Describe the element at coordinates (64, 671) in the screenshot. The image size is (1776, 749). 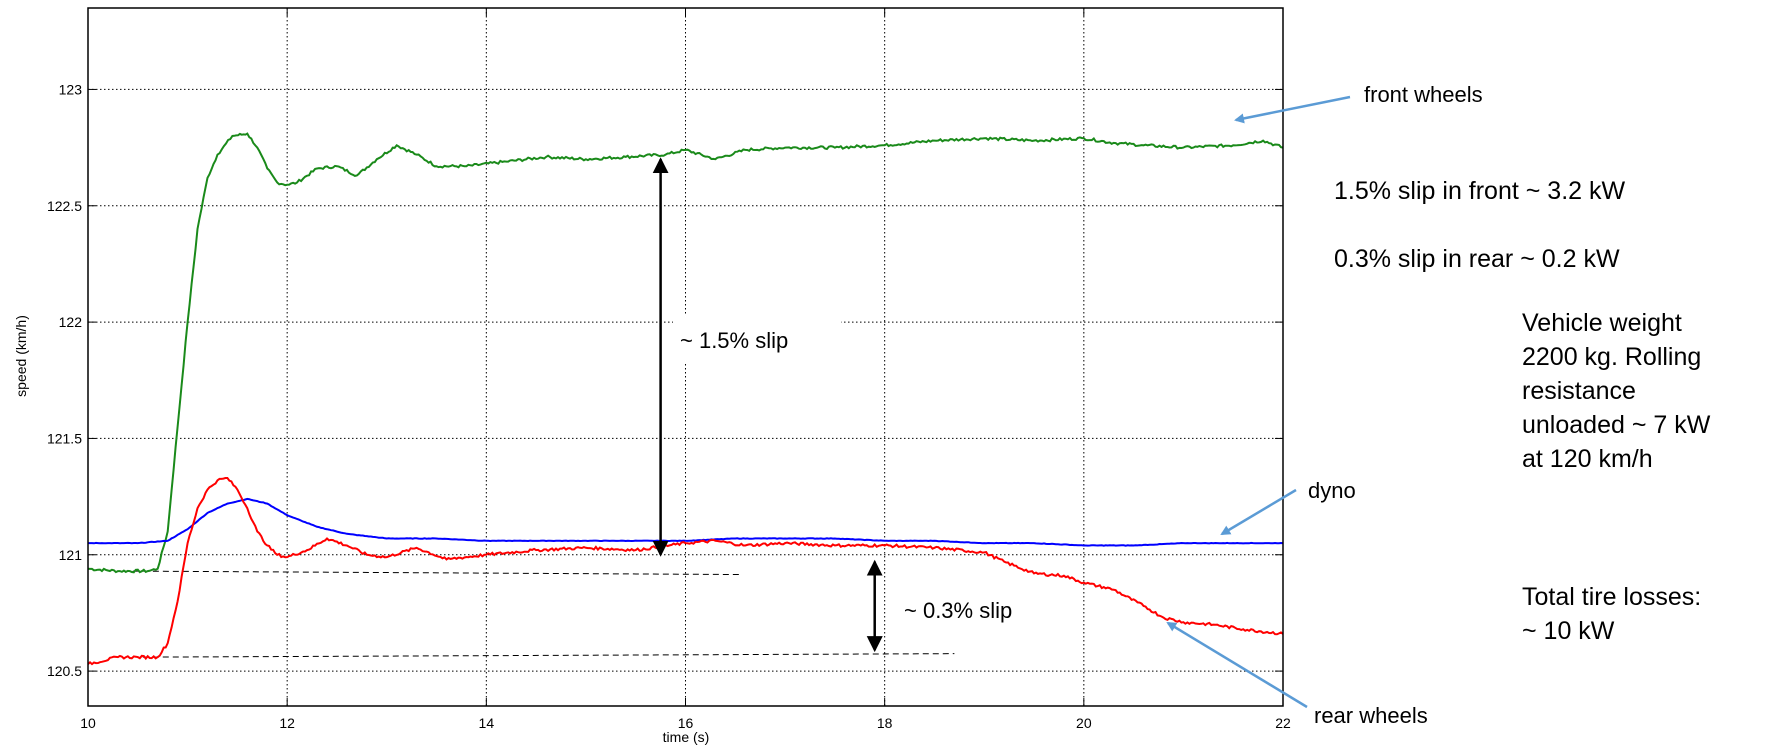
I see `y-tick-label: 120.5` at that location.